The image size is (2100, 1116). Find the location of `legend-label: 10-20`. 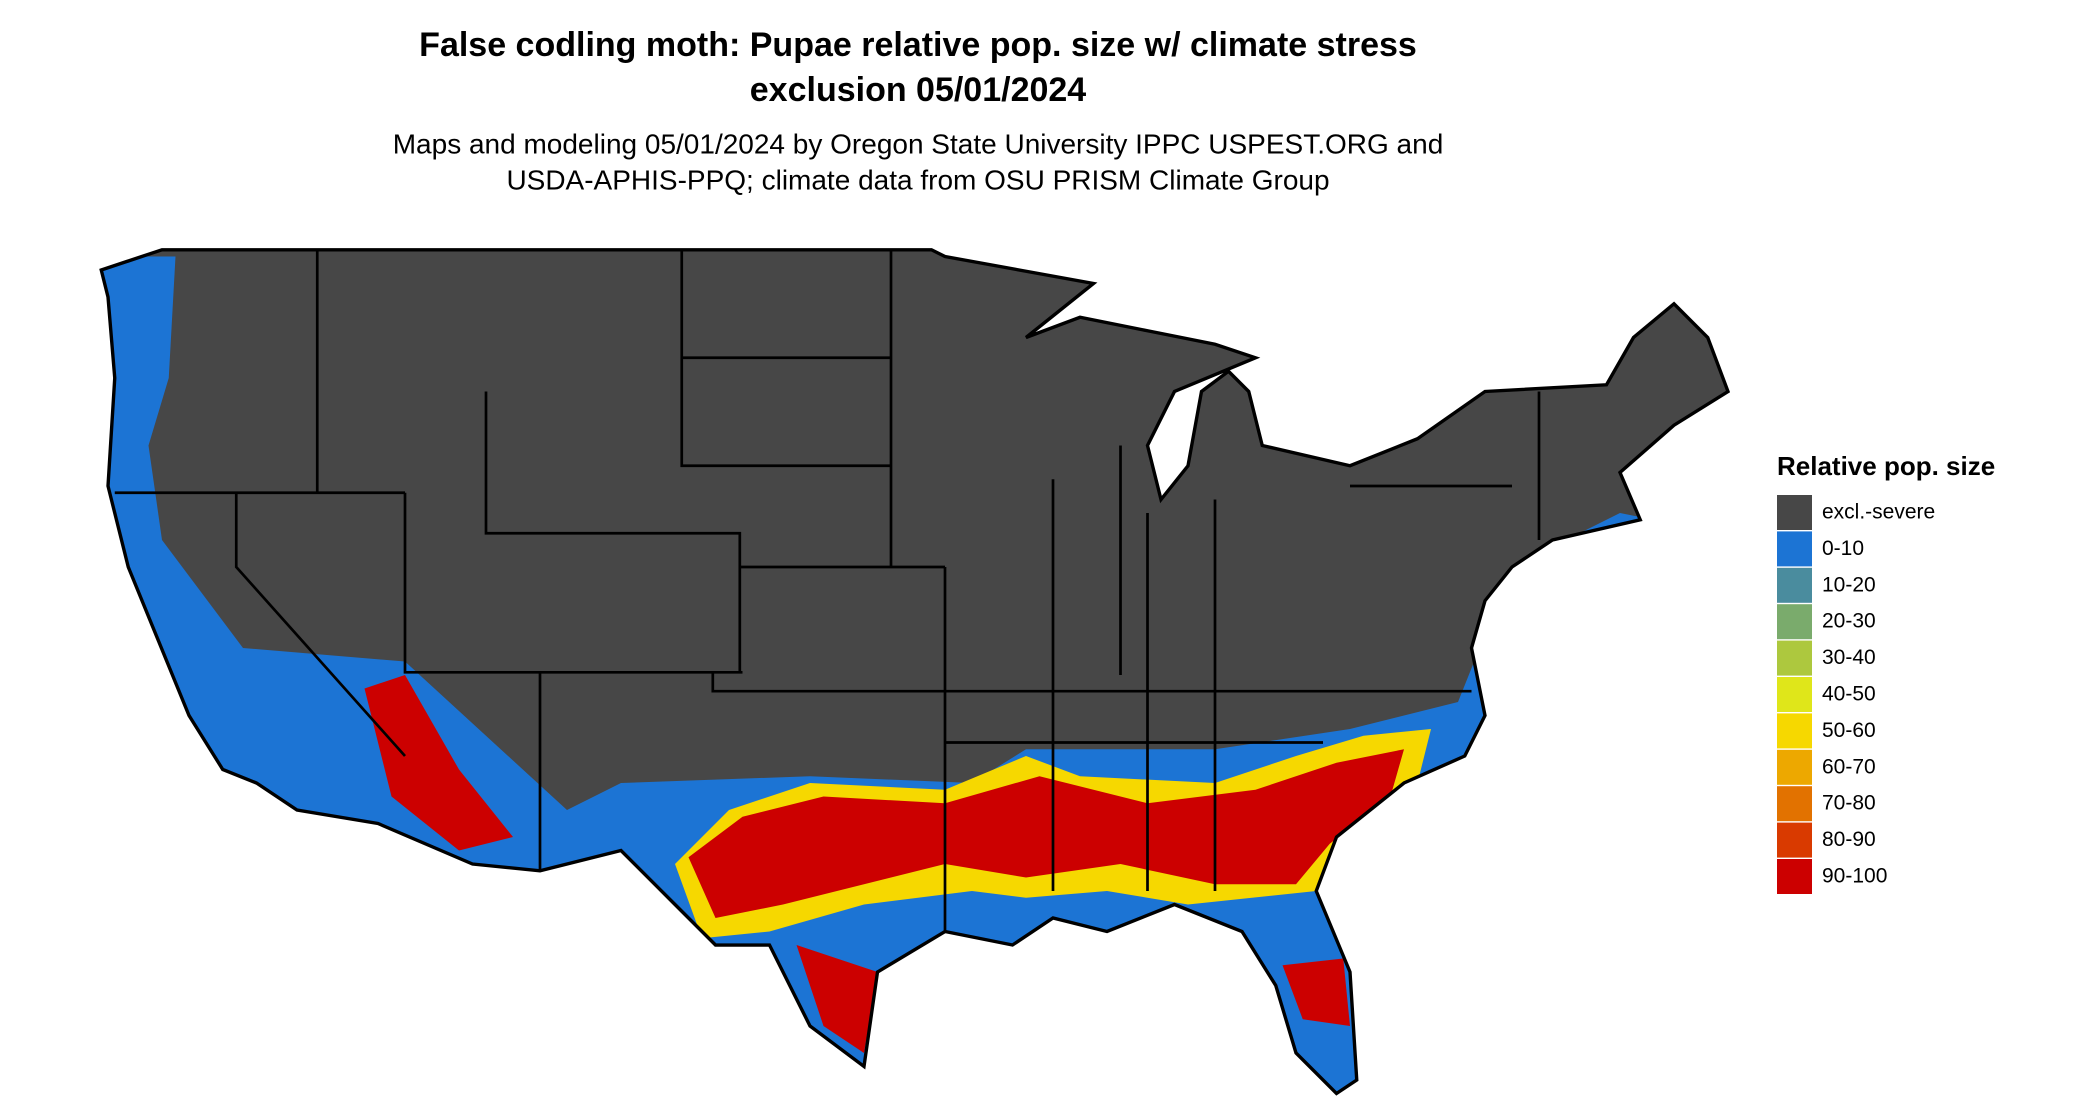

legend-label: 10-20 is located at coordinates (1849, 584).